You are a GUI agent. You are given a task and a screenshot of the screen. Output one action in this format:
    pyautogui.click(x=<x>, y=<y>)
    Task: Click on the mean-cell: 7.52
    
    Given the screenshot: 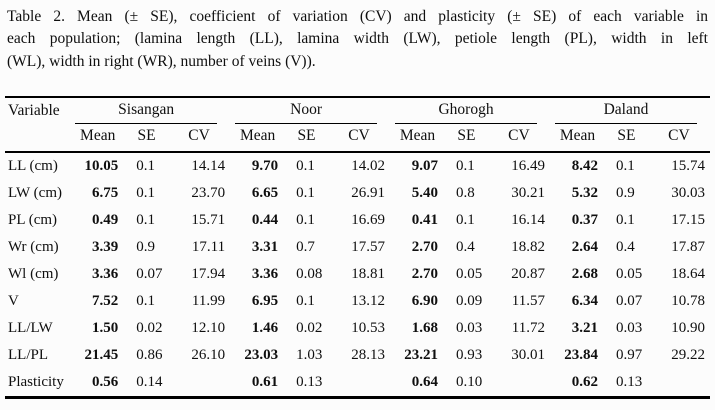 What is the action you would take?
    pyautogui.click(x=105, y=301)
    